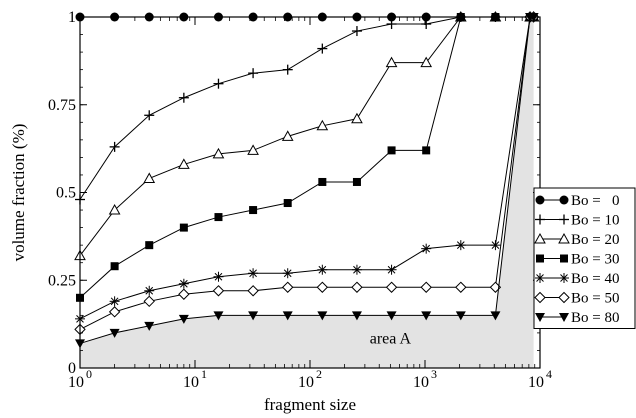 This screenshot has width=636, height=418. What do you see at coordinates (72, 17) in the screenshot?
I see `y-tick-label: 1` at bounding box center [72, 17].